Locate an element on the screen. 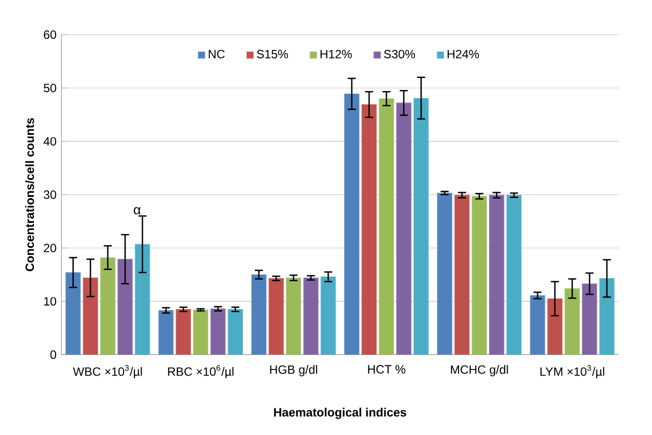 The image size is (652, 435). annotation: α is located at coordinates (137, 211).